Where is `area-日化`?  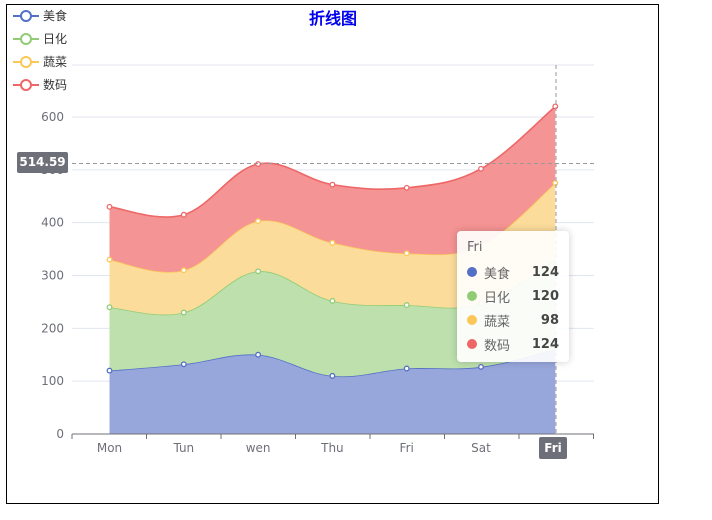
area-日化 is located at coordinates (332, 318).